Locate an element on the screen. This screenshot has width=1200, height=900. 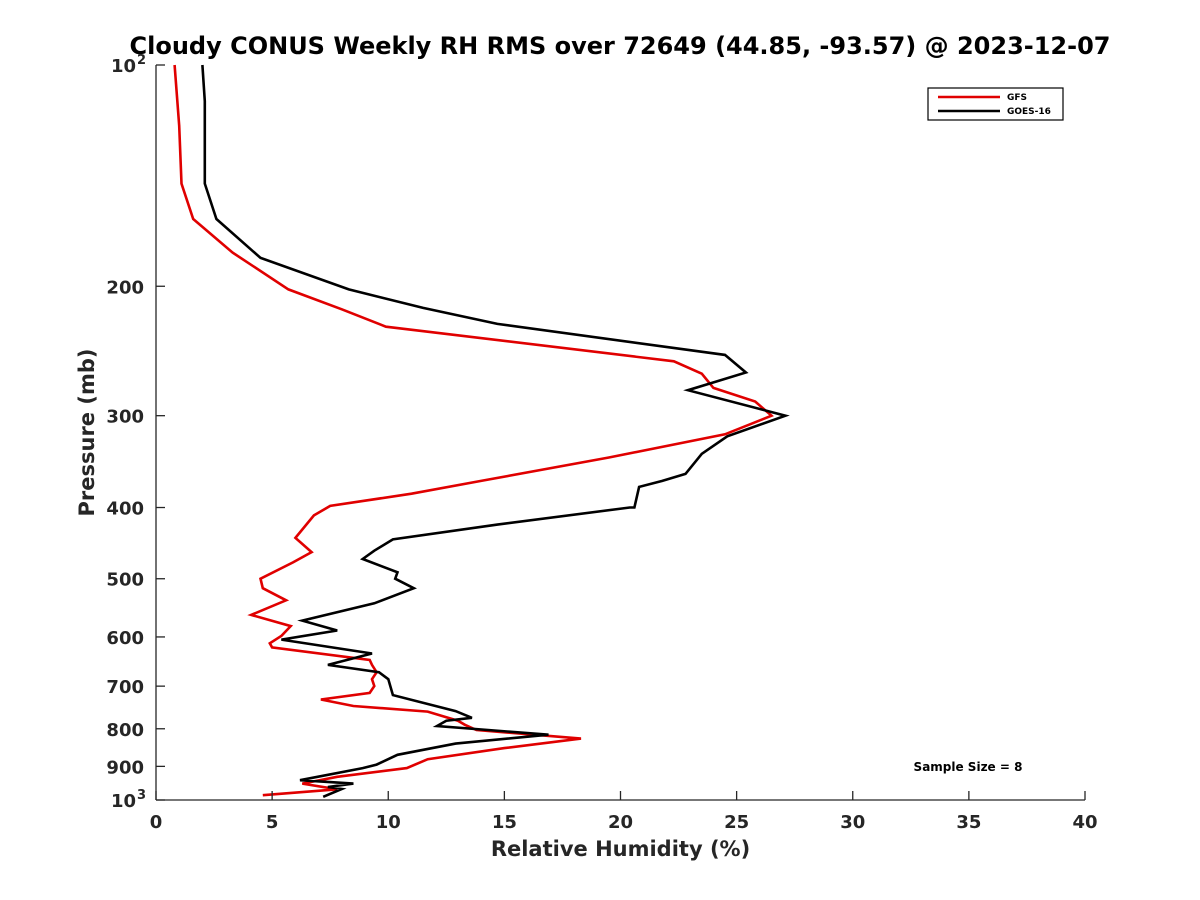
legend-label: GFS is located at coordinates (1017, 98).